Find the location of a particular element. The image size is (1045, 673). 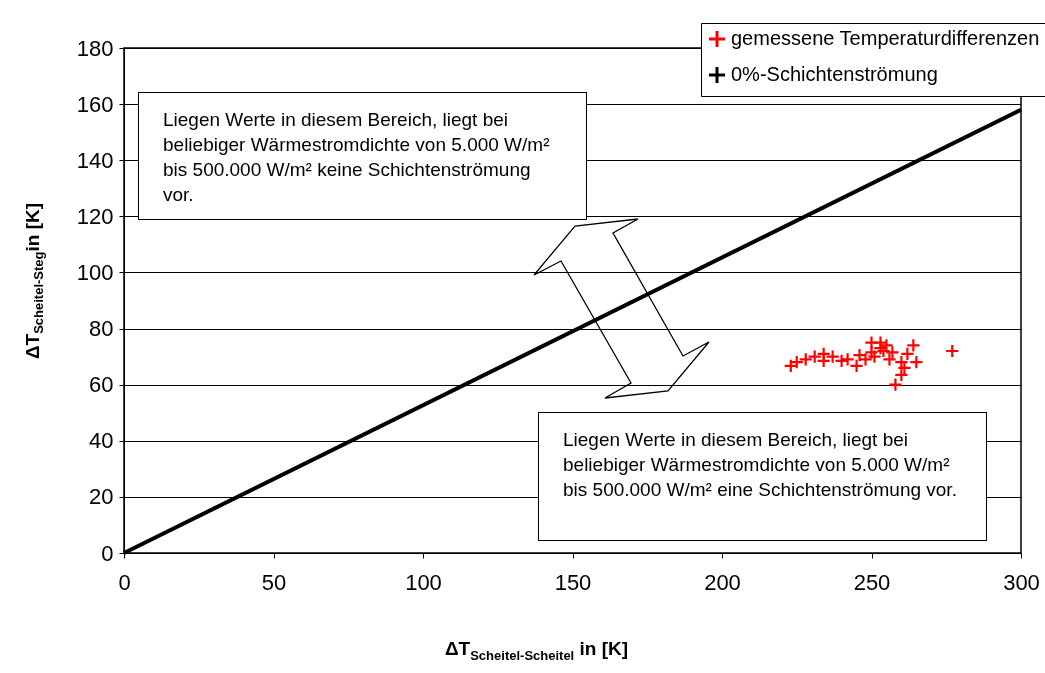

y-tick-label: 60 is located at coordinates (101, 385).